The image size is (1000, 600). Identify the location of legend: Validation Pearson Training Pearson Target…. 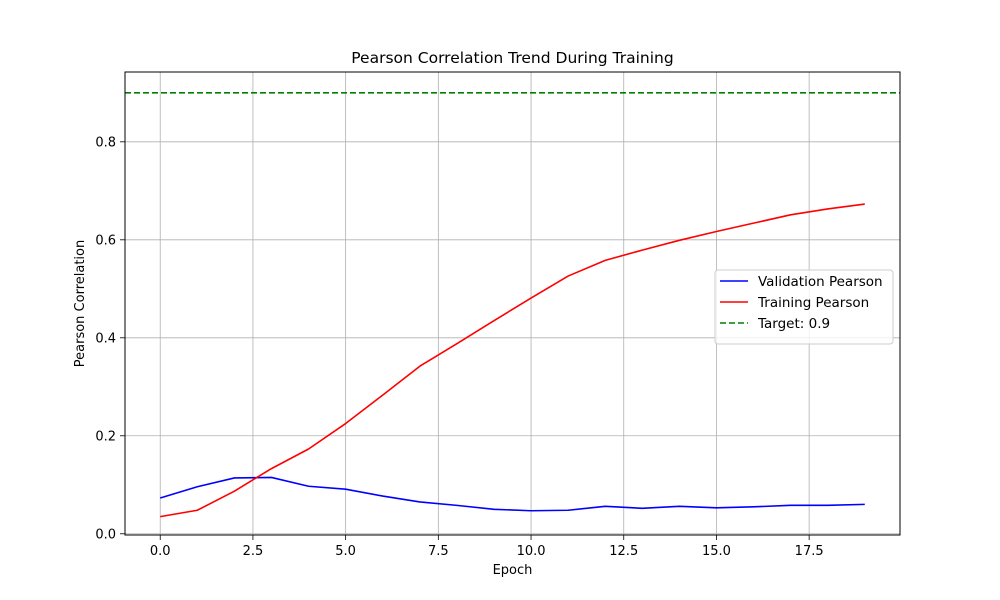
(804, 307).